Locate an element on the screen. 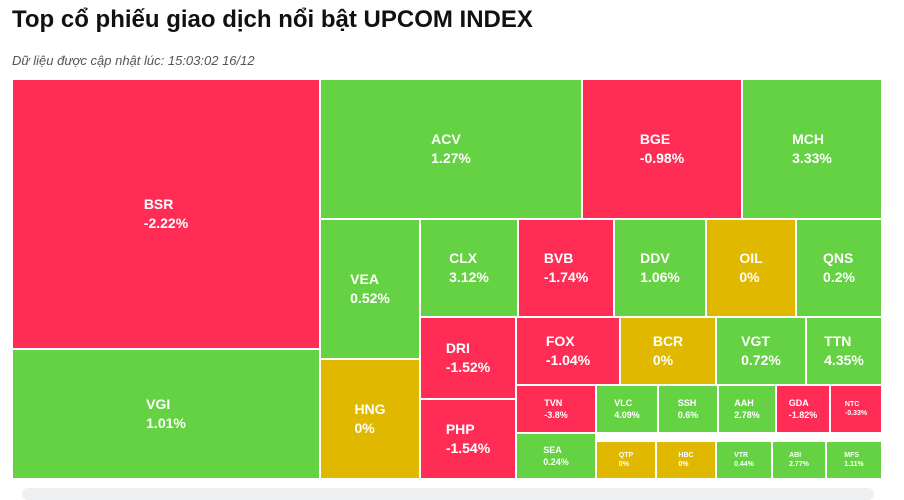  treemap-cell-label: PHP -1.54% is located at coordinates (468, 439).